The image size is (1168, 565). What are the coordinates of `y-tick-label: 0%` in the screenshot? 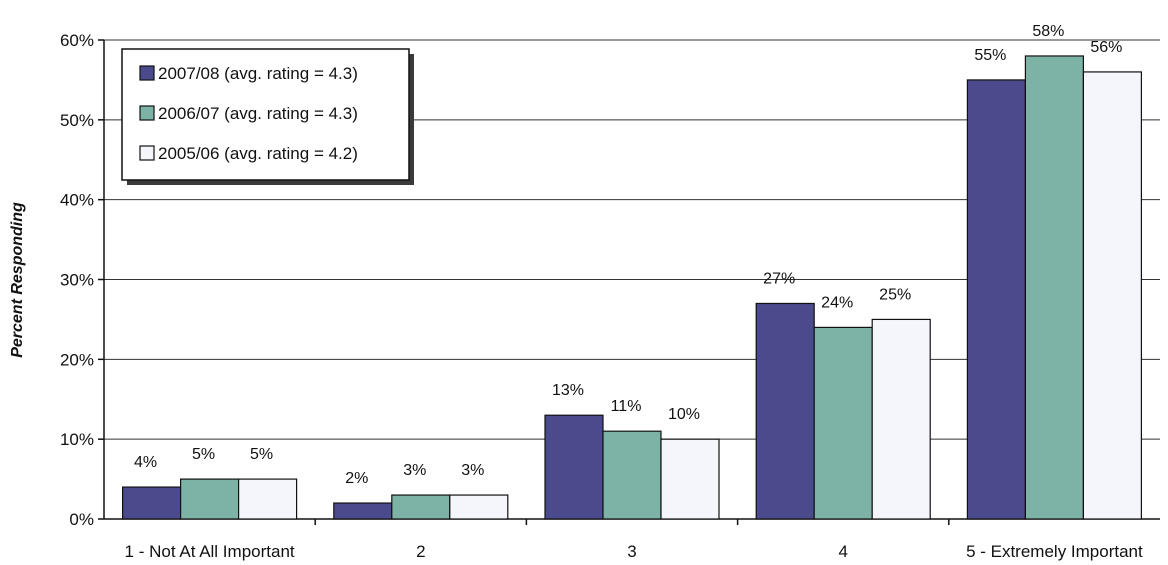 It's located at (81, 519).